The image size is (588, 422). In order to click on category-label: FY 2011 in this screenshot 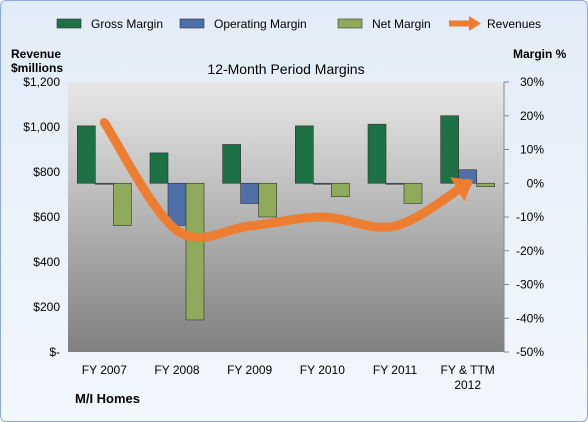, I will do `click(395, 370)`.